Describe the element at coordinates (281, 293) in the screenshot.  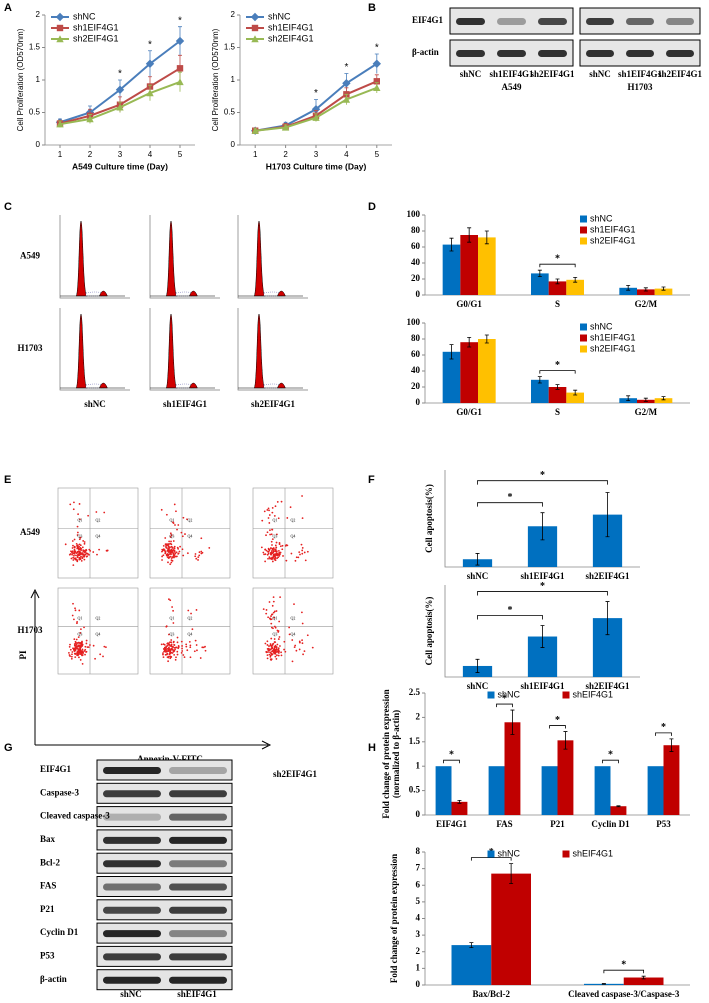
I see `histogram-g2` at that location.